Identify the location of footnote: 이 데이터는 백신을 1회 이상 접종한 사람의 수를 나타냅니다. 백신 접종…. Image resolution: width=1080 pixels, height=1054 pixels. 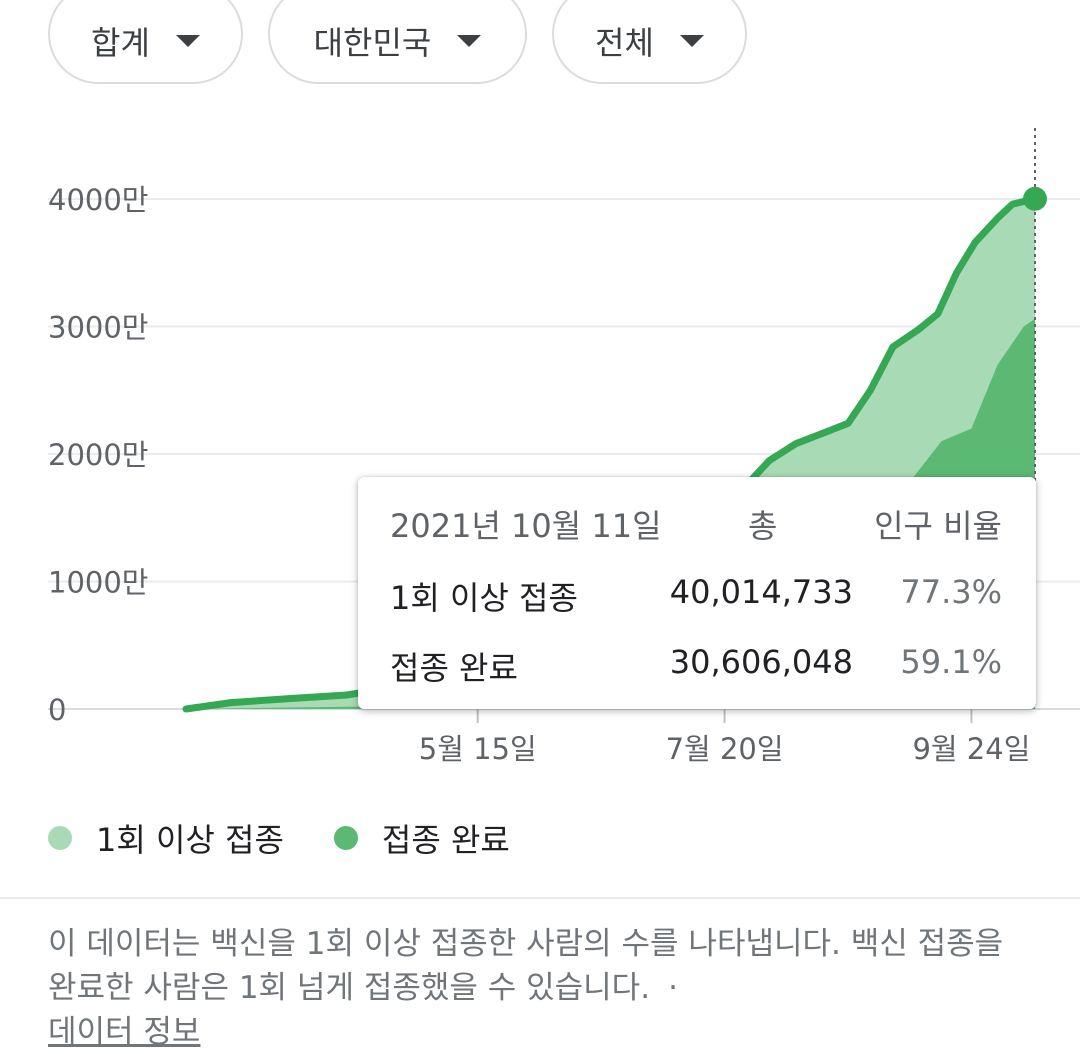
(543, 988).